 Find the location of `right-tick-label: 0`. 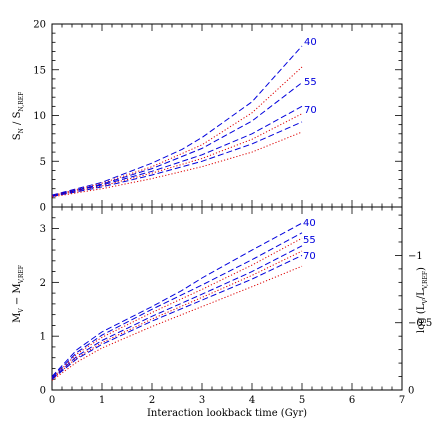

right-tick-label: 0 is located at coordinates (411, 391).